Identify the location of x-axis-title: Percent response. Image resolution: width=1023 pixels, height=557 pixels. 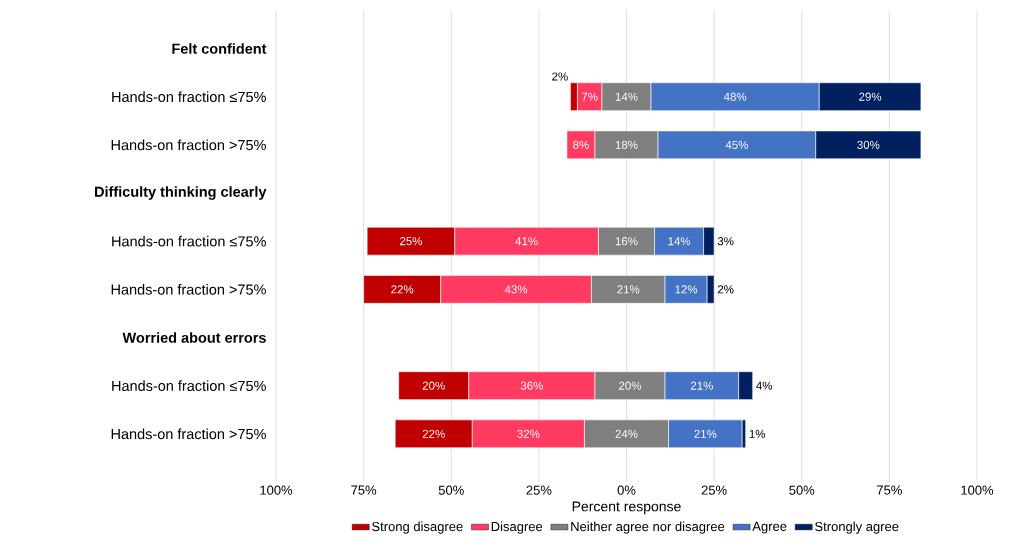
(626, 508).